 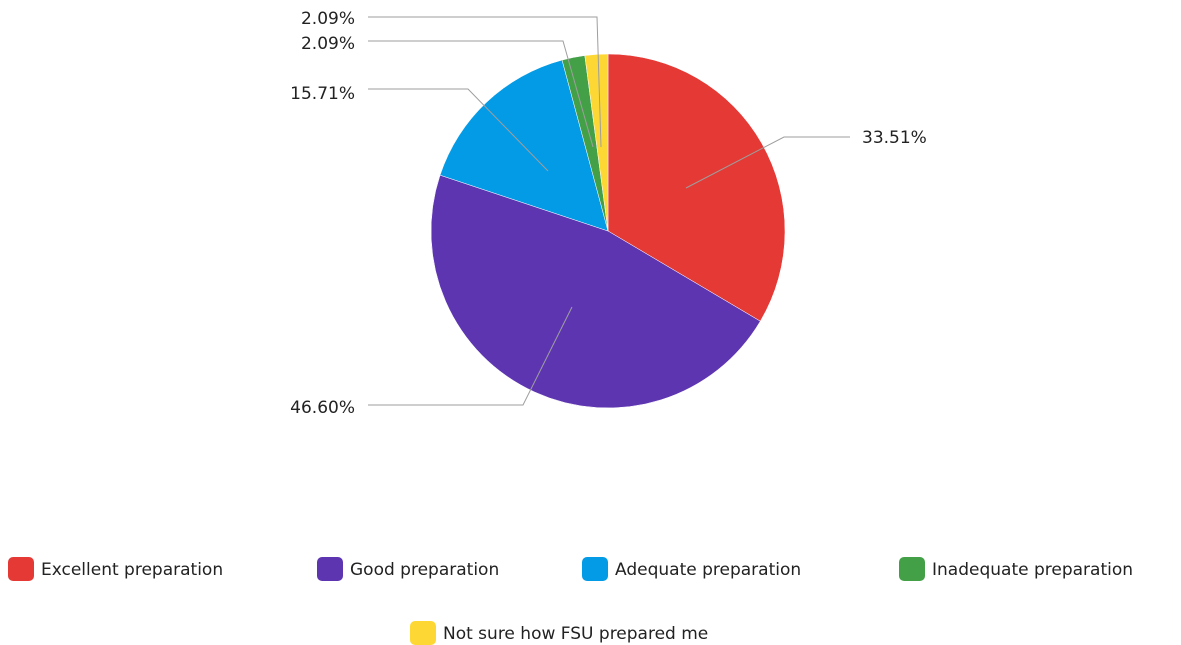 What do you see at coordinates (470, 356) in the screenshot?
I see `leader-line-good-preparation` at bounding box center [470, 356].